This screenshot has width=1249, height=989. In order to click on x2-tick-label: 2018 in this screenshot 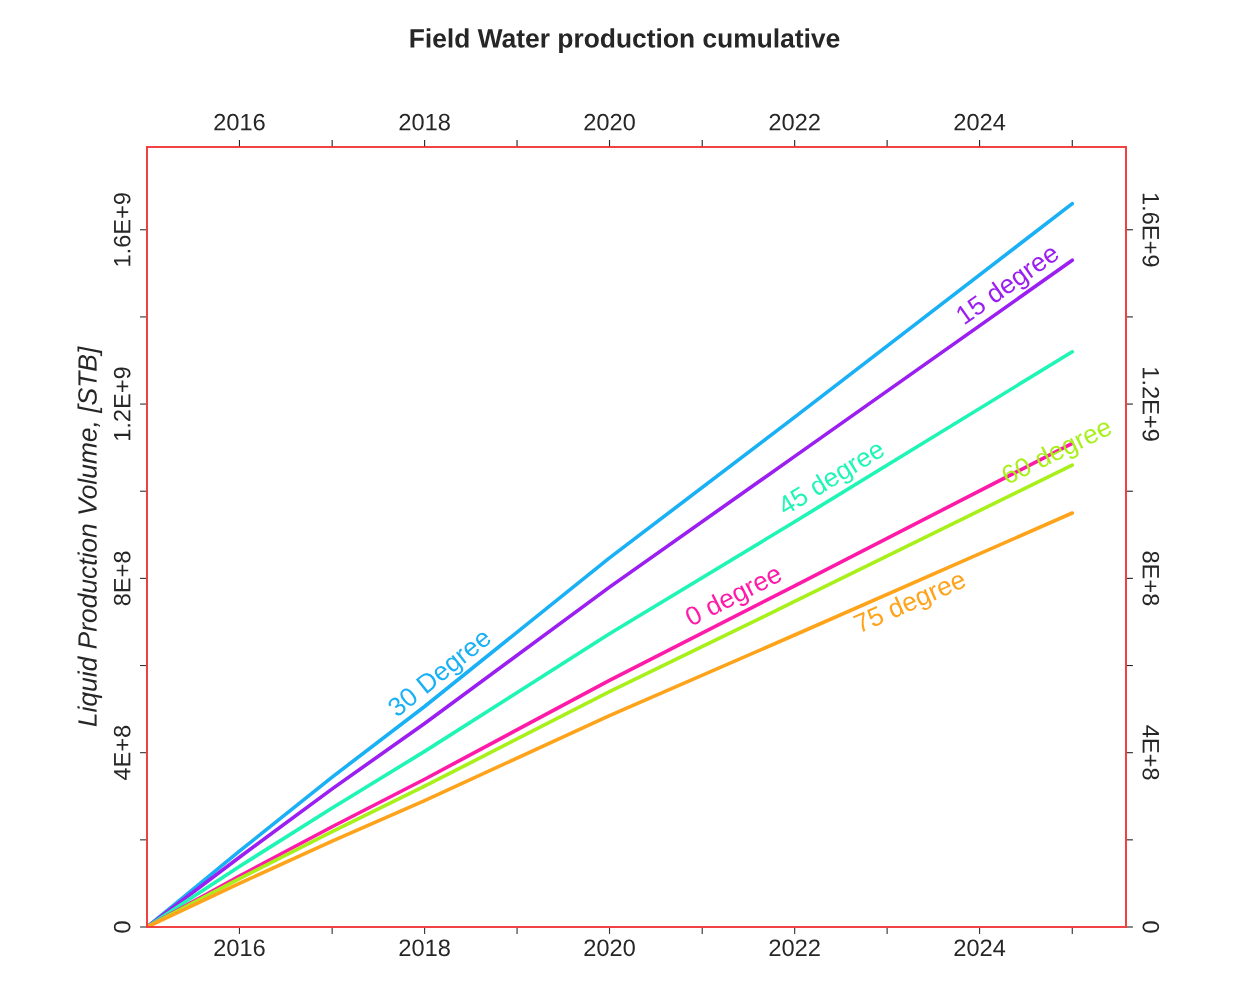, I will do `click(424, 122)`.